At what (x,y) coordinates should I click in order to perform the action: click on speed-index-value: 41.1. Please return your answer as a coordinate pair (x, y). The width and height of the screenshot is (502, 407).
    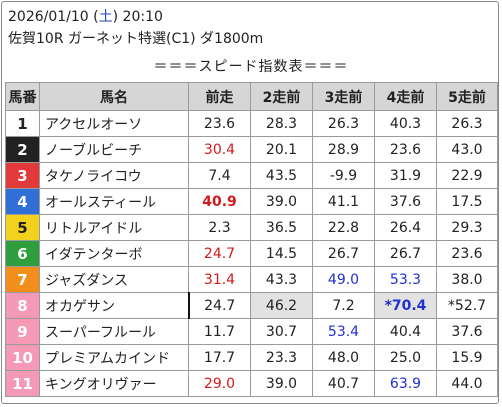
    Looking at the image, I should click on (343, 201).